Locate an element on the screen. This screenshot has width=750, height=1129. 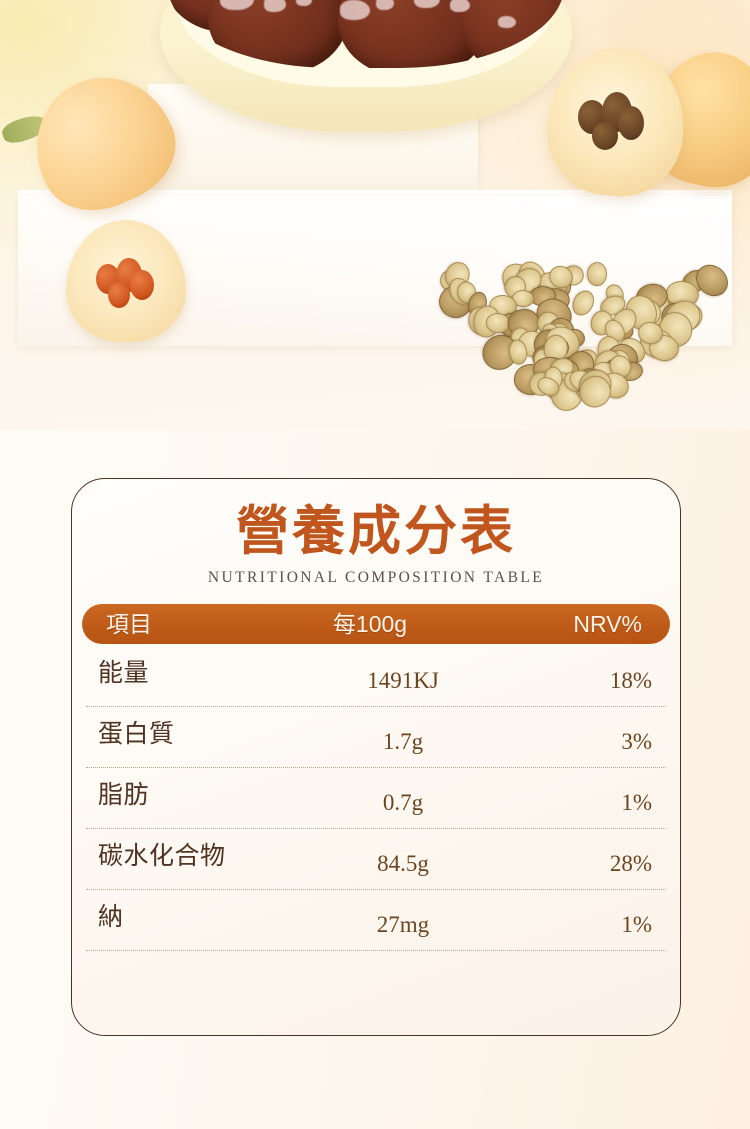
nutrient-label: 納 is located at coordinates (111, 917).